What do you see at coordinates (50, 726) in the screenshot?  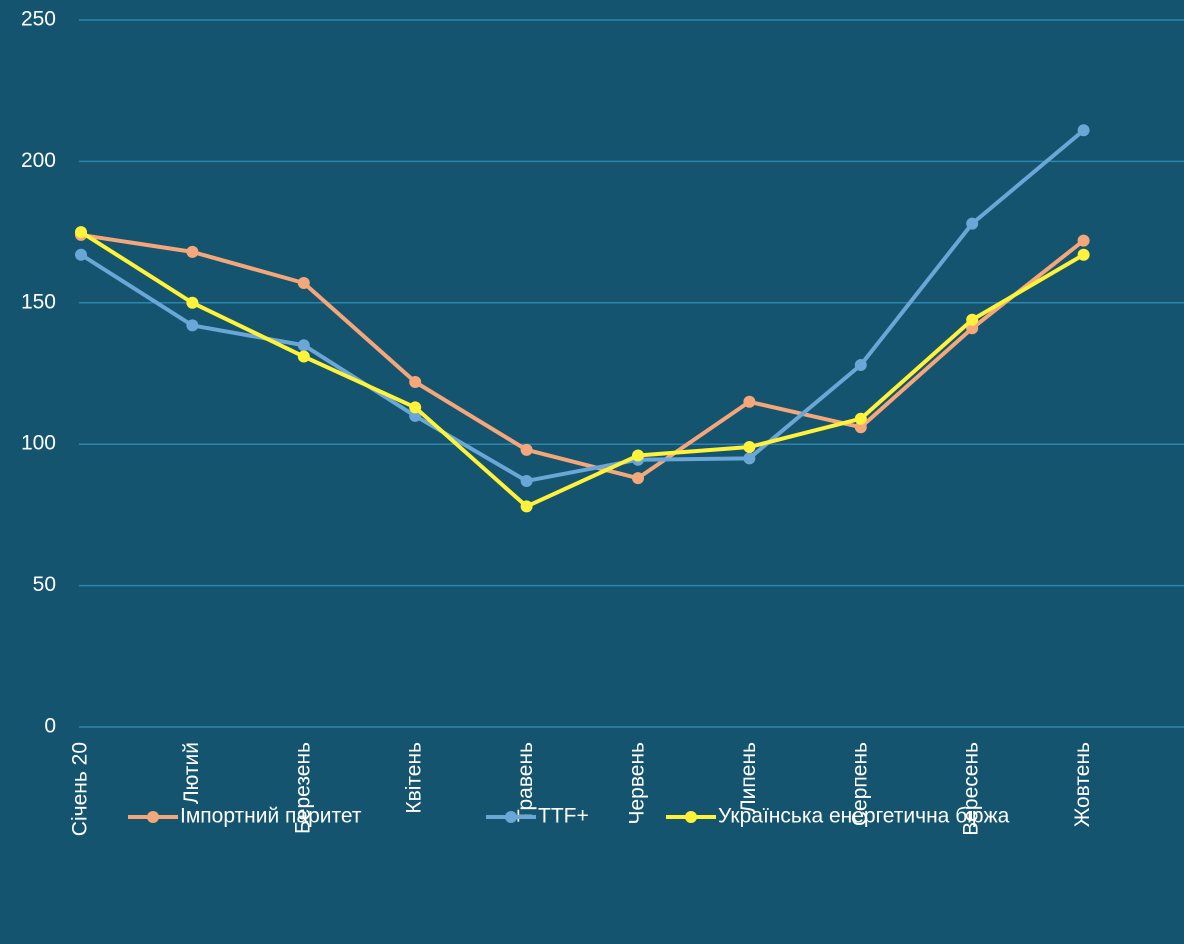 I see `y-tick-label: 0` at bounding box center [50, 726].